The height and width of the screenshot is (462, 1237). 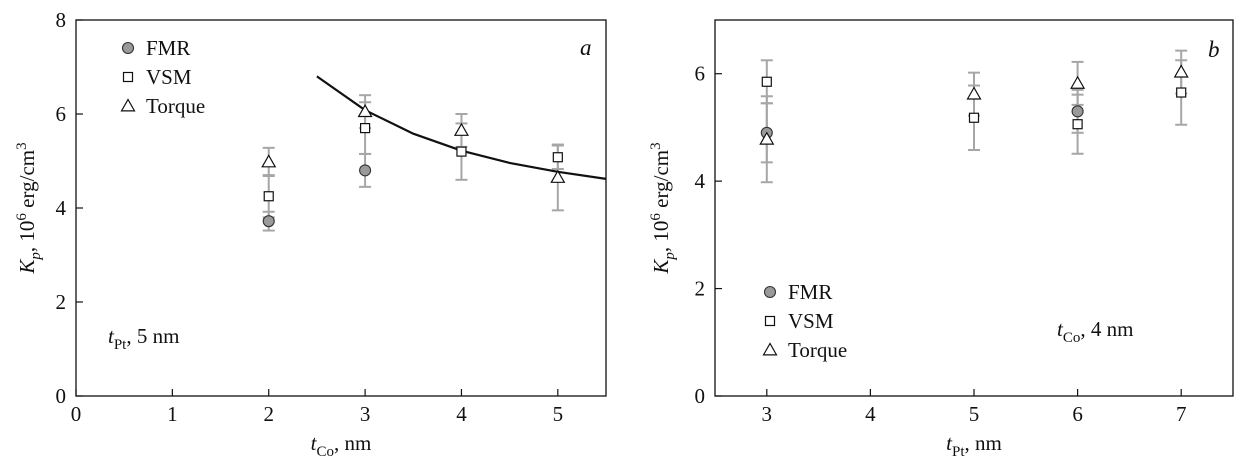 What do you see at coordinates (1181, 414) in the screenshot?
I see `x-tick-label: 7` at bounding box center [1181, 414].